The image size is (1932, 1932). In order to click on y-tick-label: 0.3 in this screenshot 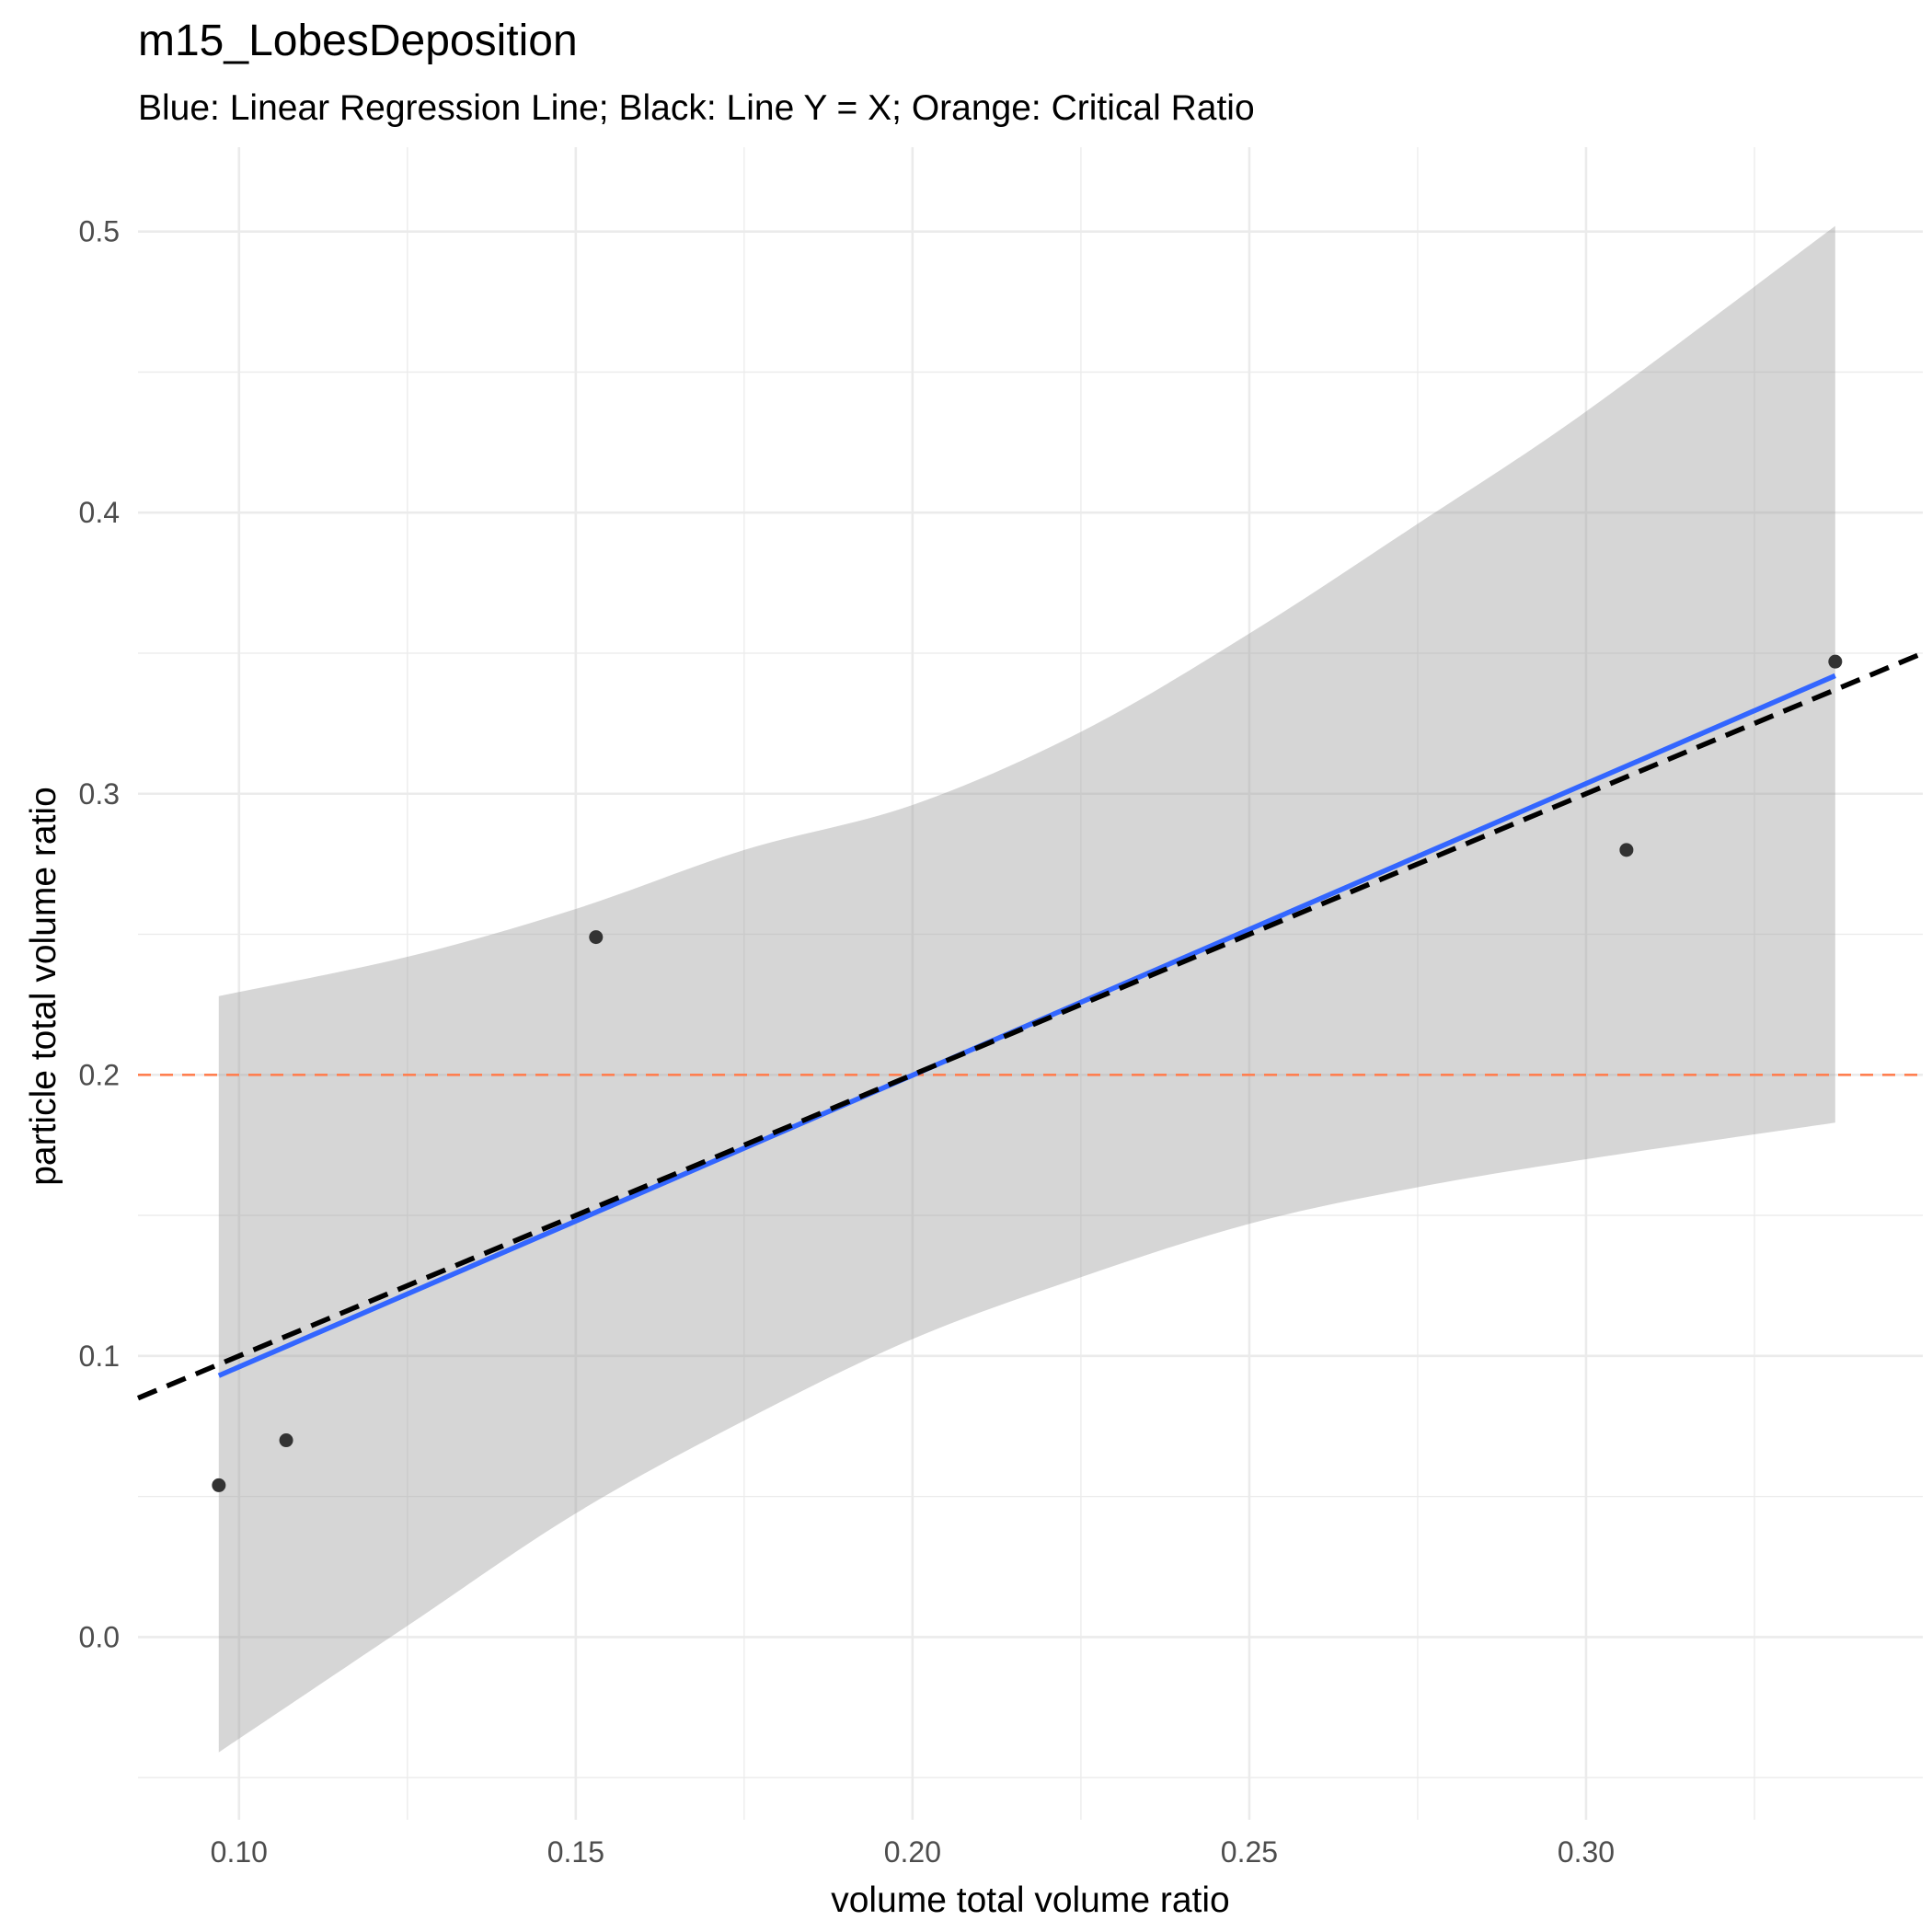, I will do `click(99, 794)`.